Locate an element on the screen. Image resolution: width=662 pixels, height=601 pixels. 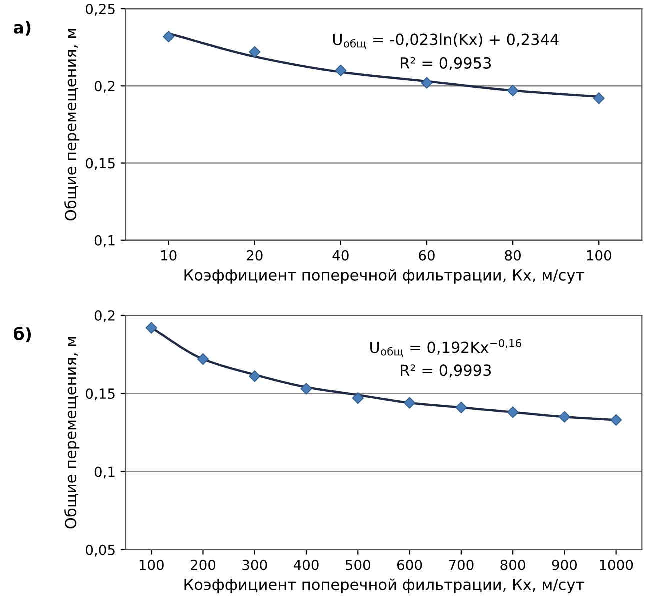
x-tick-label: 400 is located at coordinates (306, 565).